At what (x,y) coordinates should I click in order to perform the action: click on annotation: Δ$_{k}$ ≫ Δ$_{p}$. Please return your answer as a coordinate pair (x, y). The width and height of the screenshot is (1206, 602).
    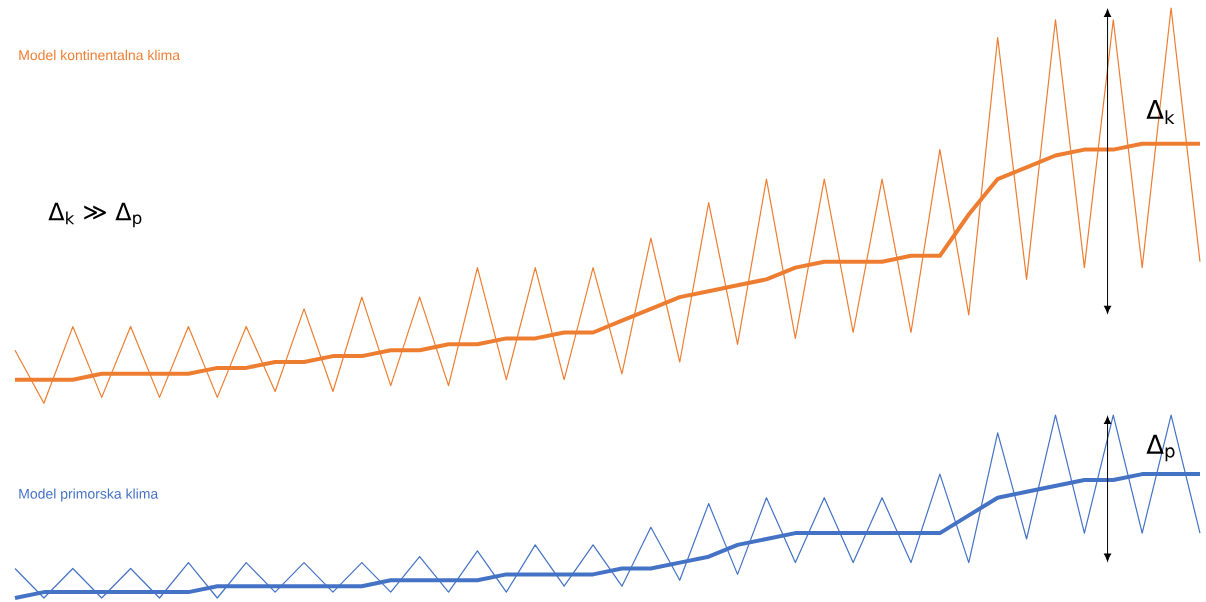
    Looking at the image, I should click on (95, 215).